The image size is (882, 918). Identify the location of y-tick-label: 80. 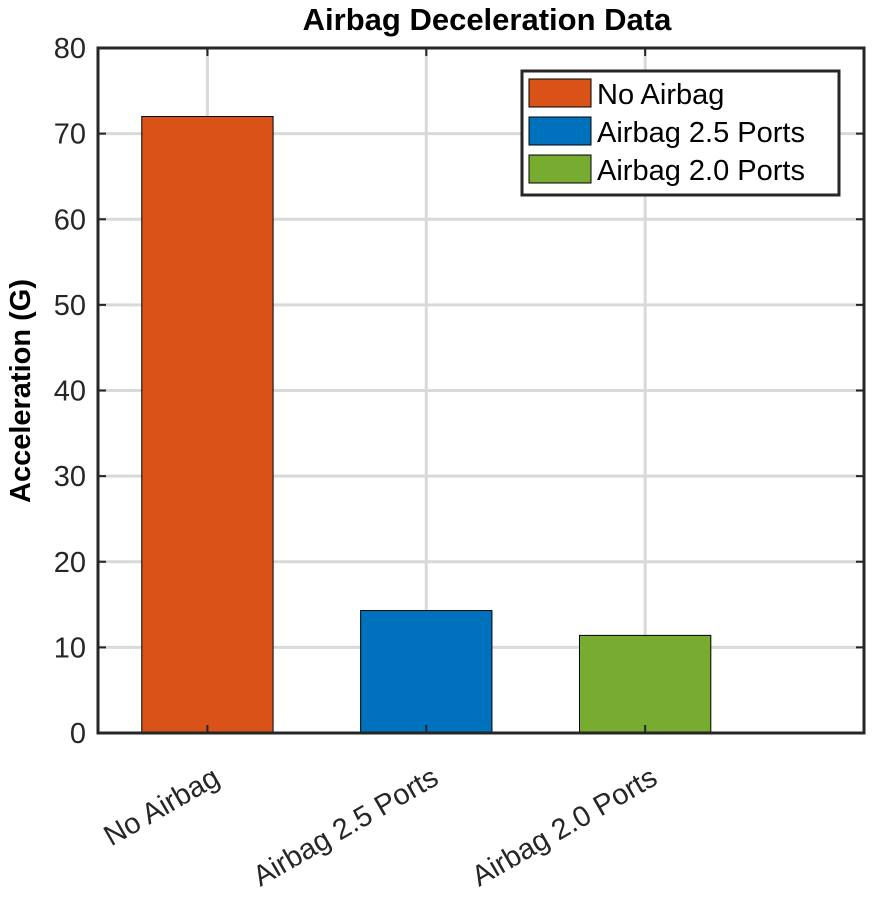
(70, 49).